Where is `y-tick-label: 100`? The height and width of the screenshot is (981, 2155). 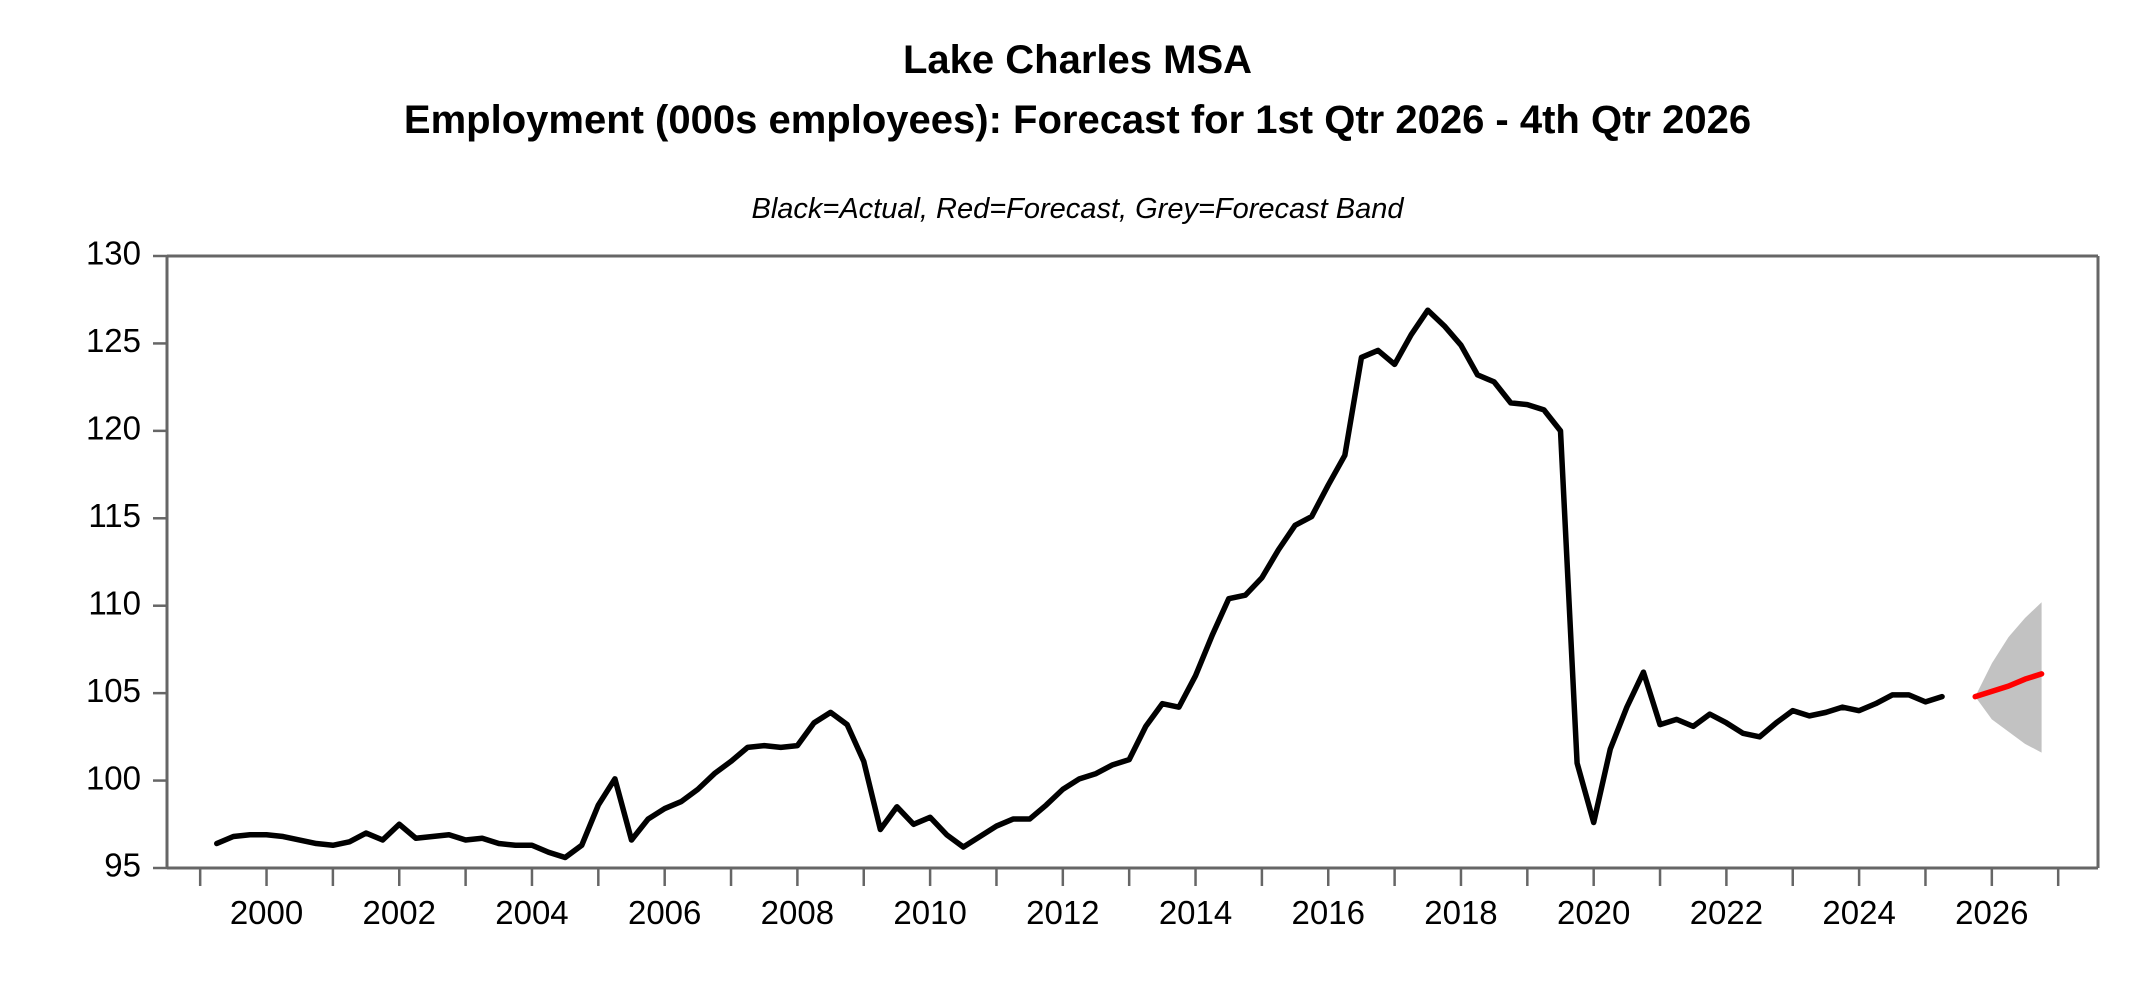 y-tick-label: 100 is located at coordinates (113, 777).